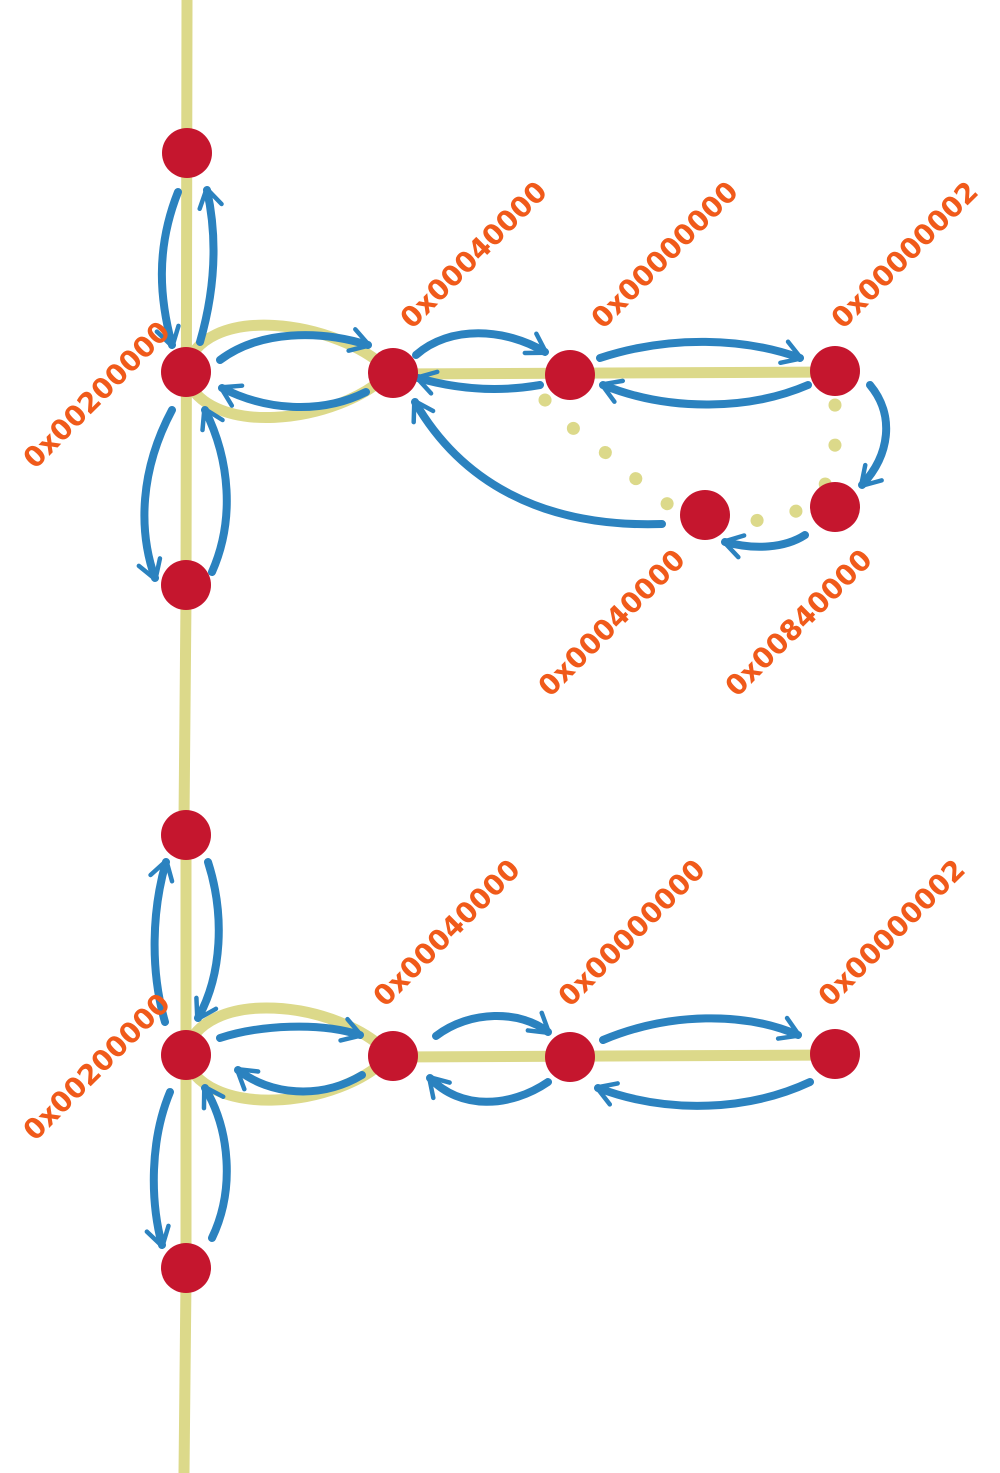 This screenshot has height=1473, width=1000. What do you see at coordinates (208, 940) in the screenshot?
I see `arrow-bottom-a-to-root` at bounding box center [208, 940].